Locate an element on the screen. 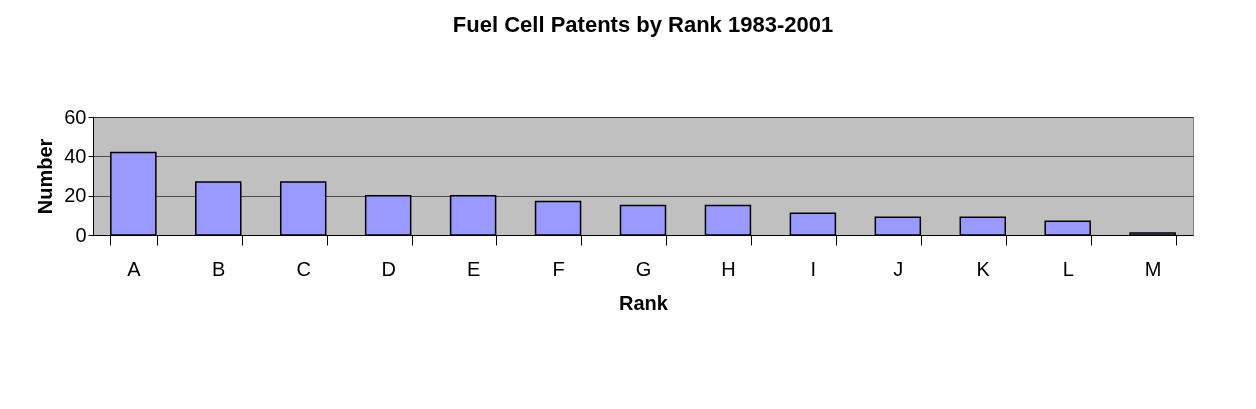  y-tick-label: 0 is located at coordinates (81, 234).